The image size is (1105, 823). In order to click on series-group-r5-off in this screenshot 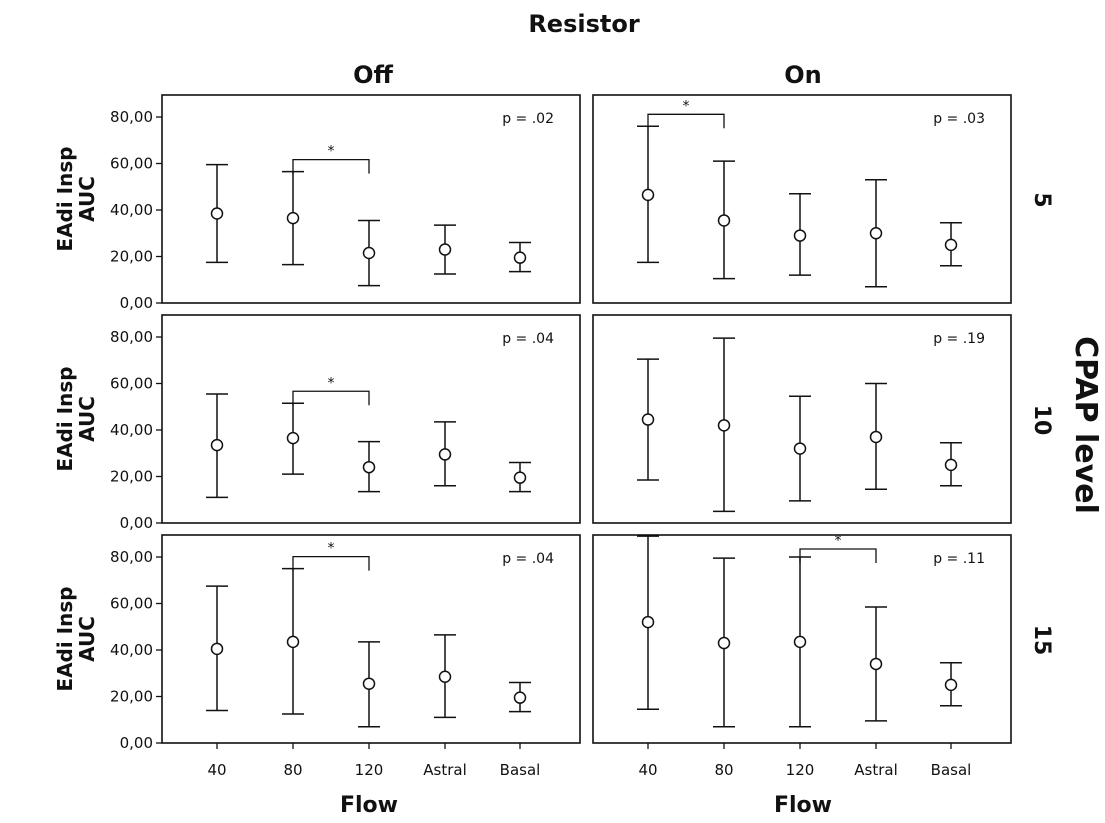, I will do `click(368, 225)`.